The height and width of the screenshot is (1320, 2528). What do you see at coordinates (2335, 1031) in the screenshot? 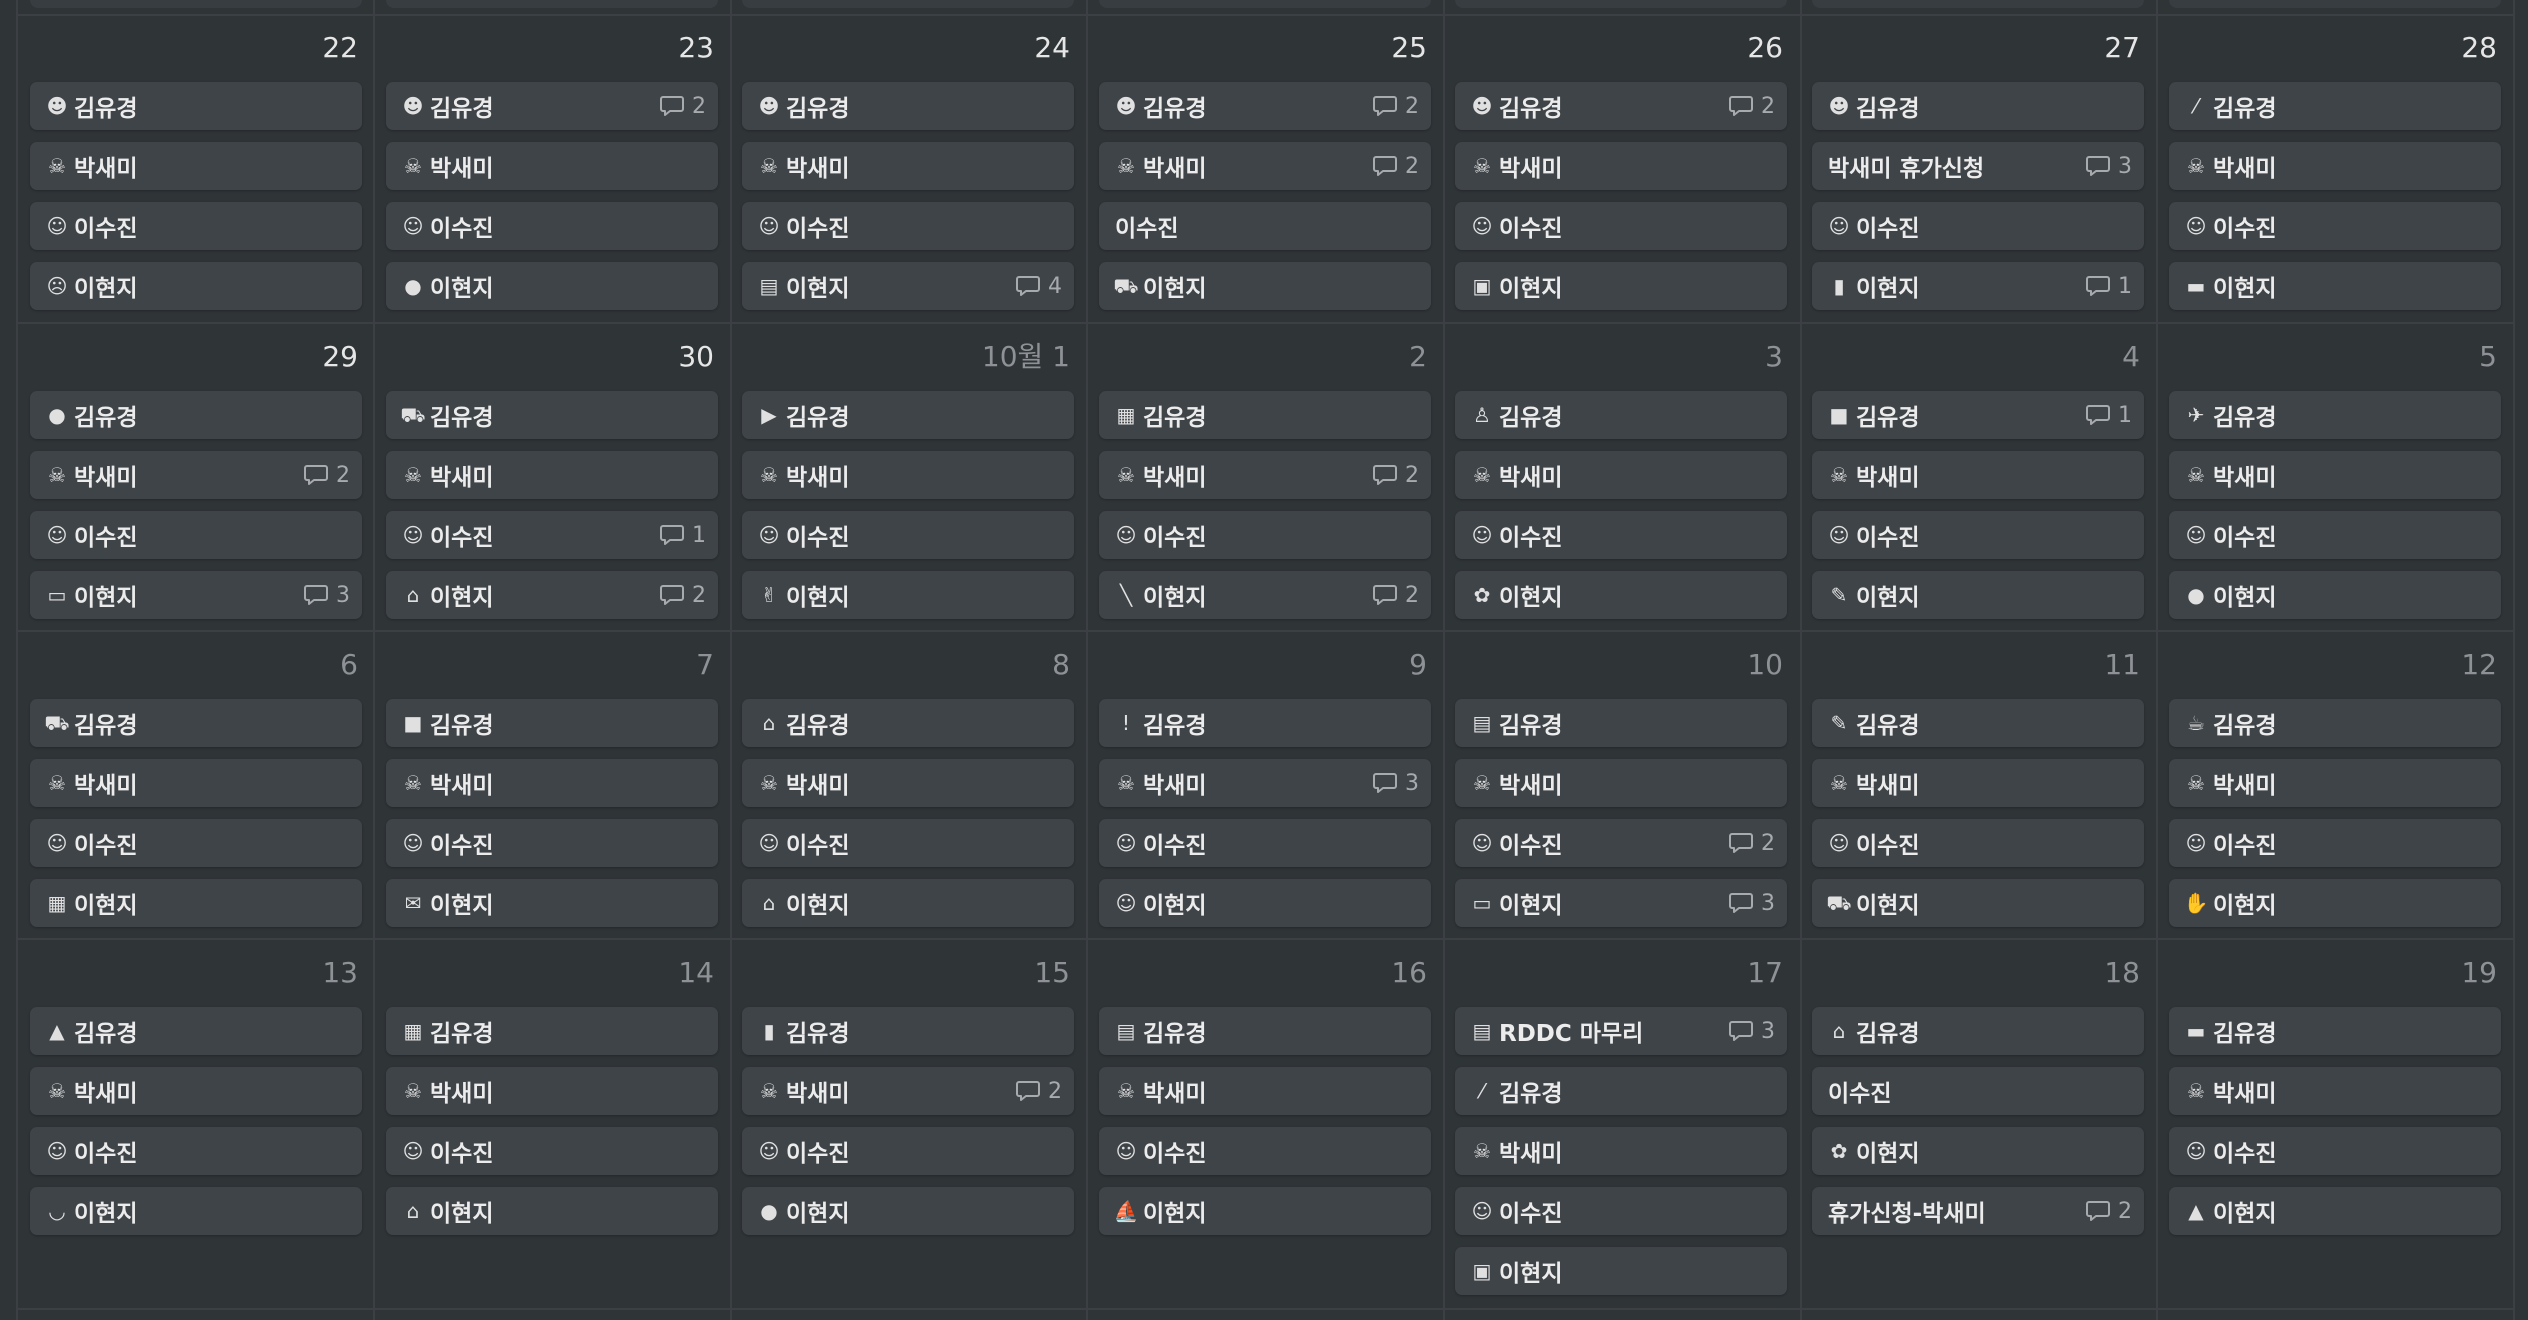
I see `event-card: ▬ 김유경` at bounding box center [2335, 1031].